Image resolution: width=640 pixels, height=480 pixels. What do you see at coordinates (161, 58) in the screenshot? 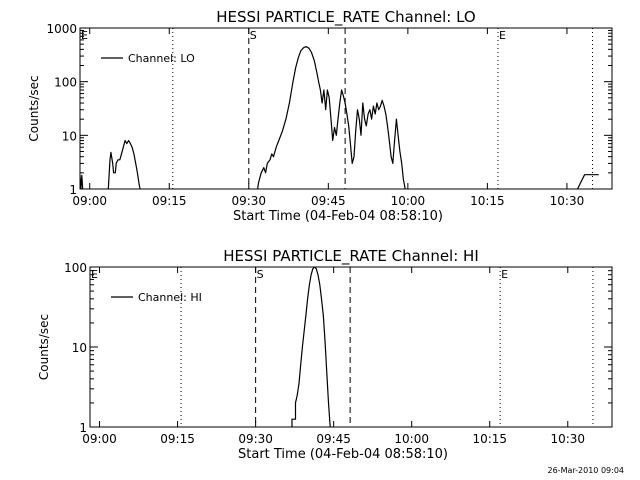
I see `legend-label: Channel: LO` at bounding box center [161, 58].